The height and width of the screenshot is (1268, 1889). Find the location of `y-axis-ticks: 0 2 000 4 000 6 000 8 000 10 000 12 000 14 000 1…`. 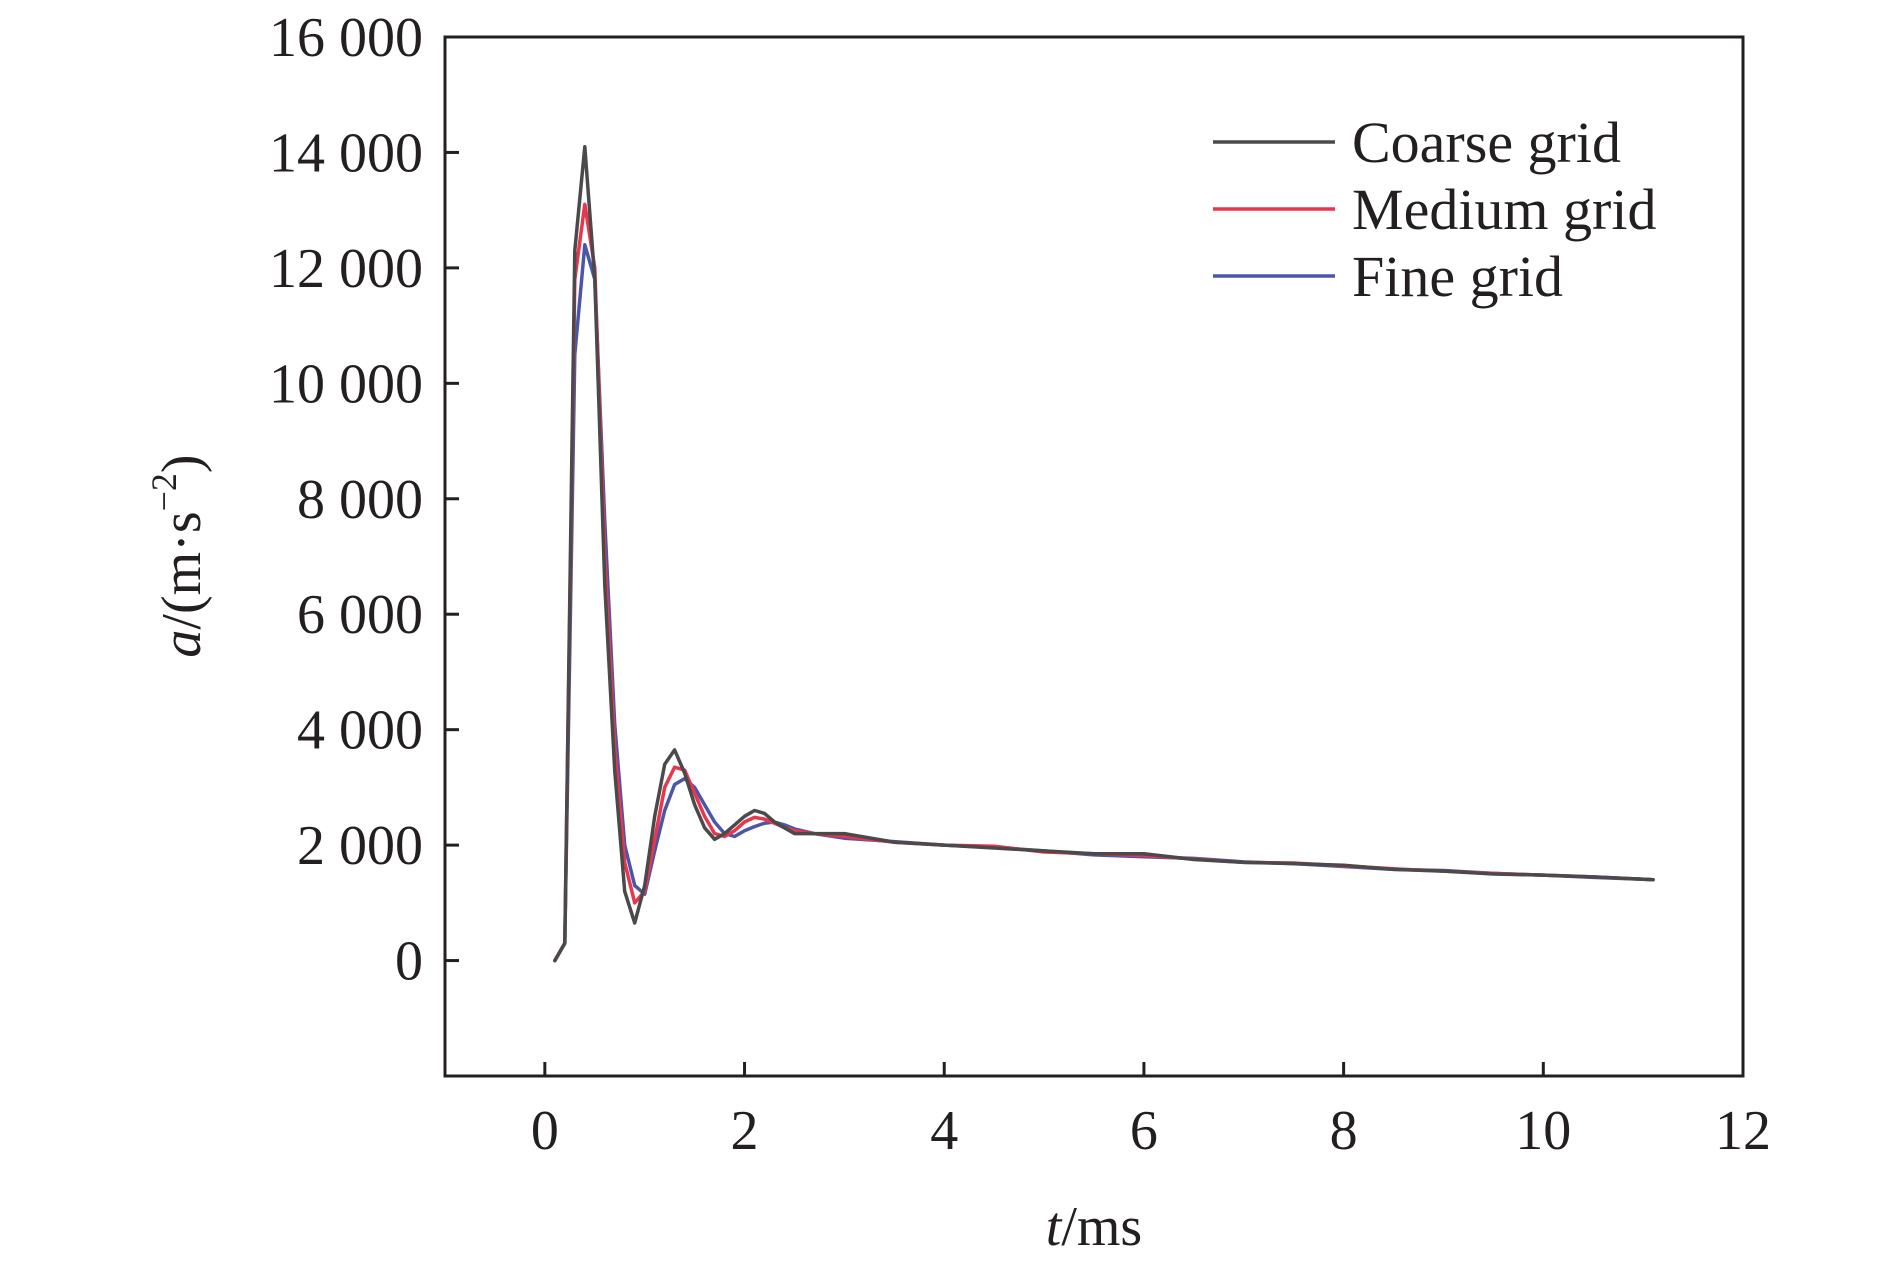

y-axis-ticks: 0 2 000 4 000 6 000 8 000 10 000 12 000 14 000 1… is located at coordinates (364, 500).